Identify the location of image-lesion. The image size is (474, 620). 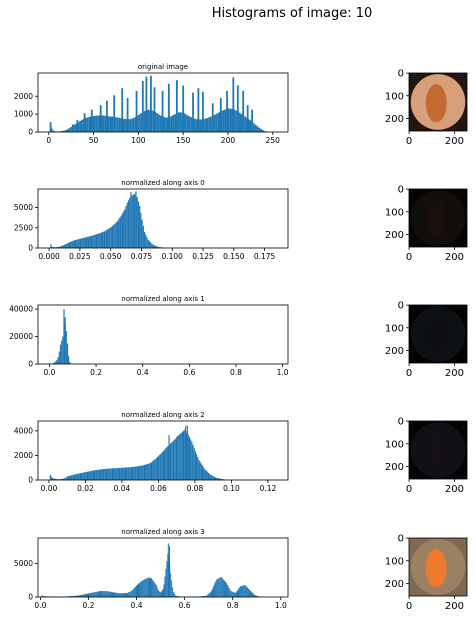
(436, 451).